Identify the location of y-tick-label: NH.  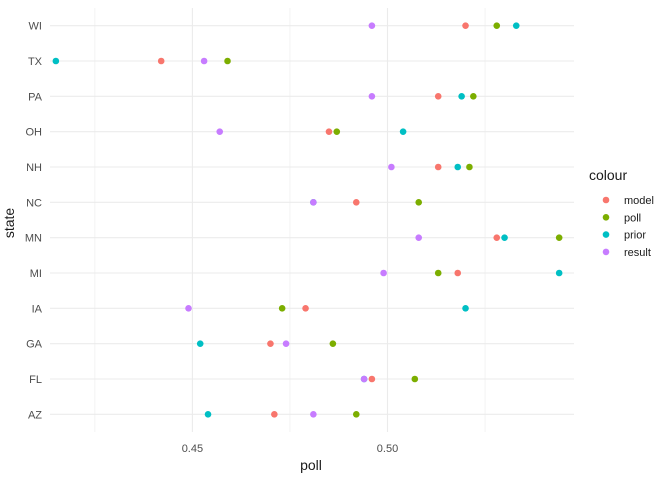
(34, 168).